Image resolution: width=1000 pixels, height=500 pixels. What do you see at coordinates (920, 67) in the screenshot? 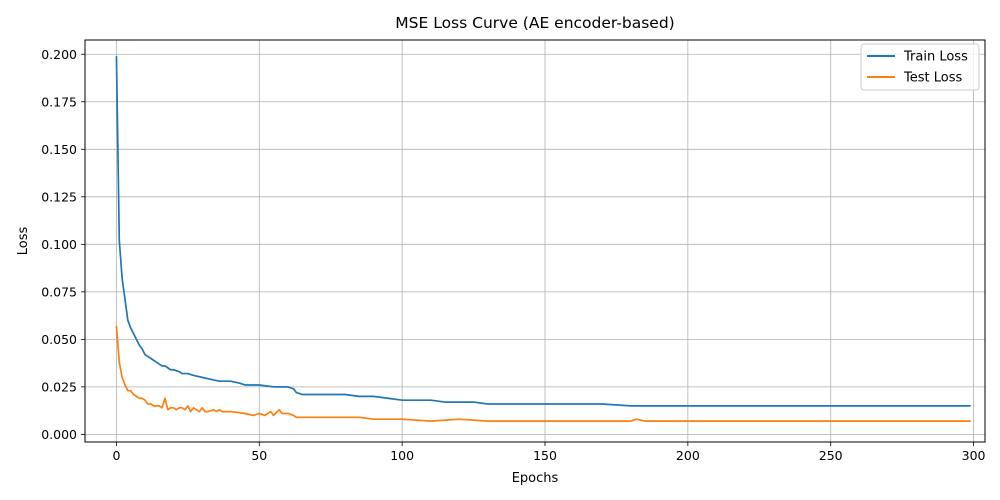
I see `legend: Train Loss Test Loss` at bounding box center [920, 67].